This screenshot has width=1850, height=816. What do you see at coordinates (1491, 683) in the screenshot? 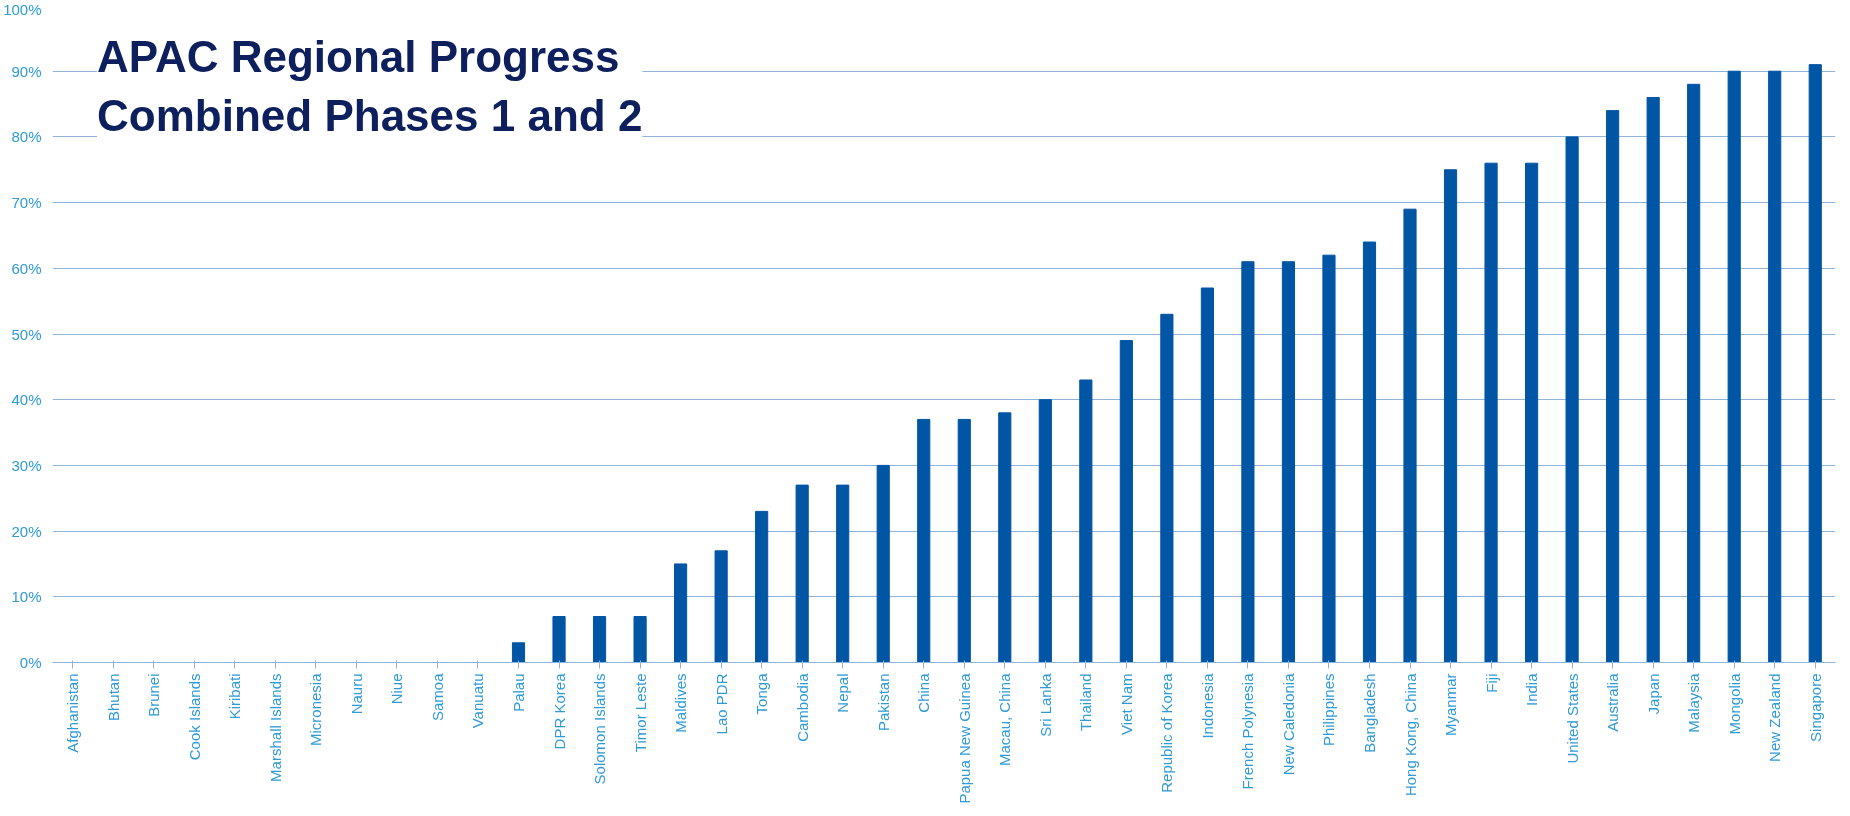
I see `x-tick-label: Fiji` at bounding box center [1491, 683].